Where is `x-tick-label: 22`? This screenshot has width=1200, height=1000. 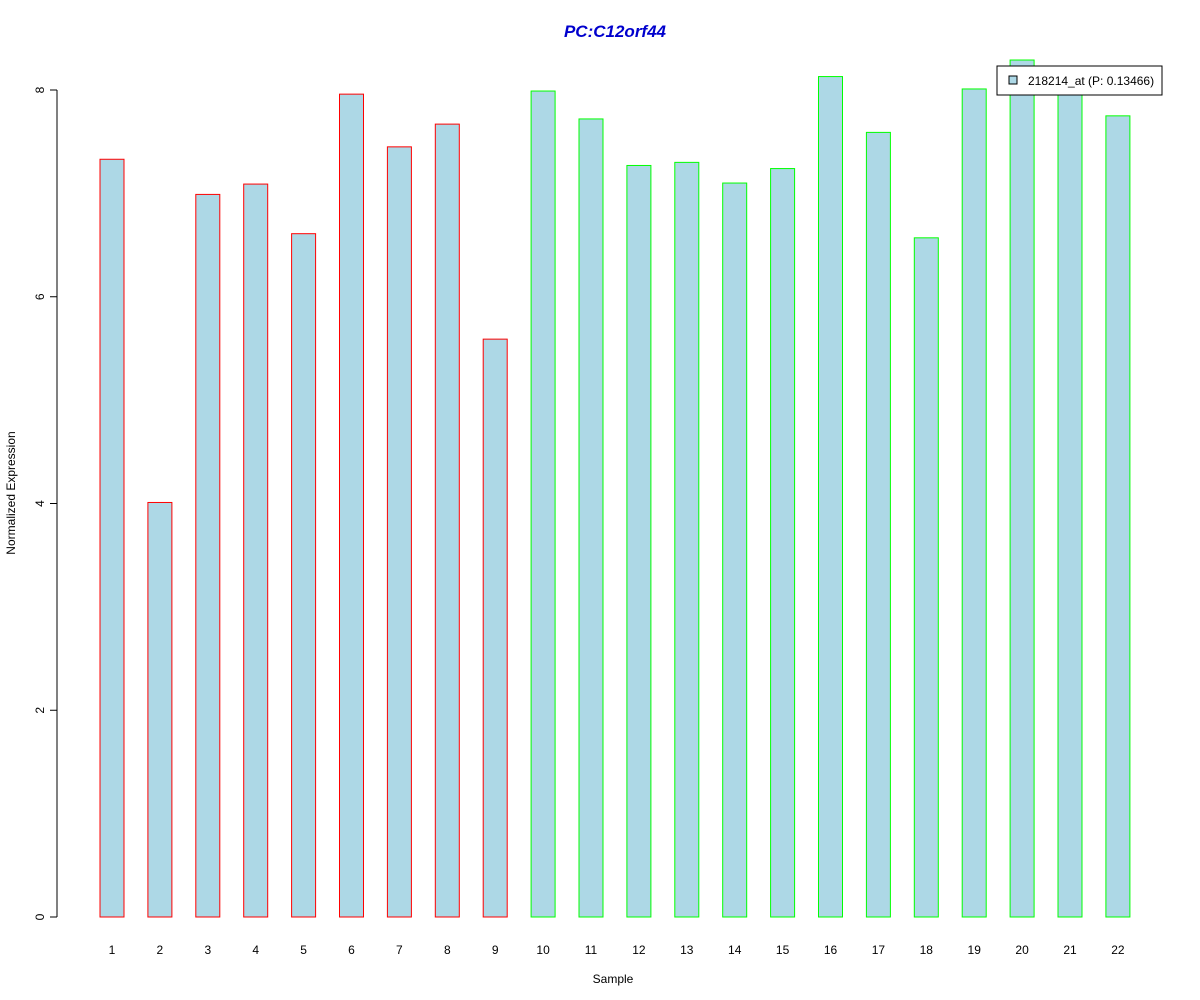 x-tick-label: 22 is located at coordinates (1118, 950).